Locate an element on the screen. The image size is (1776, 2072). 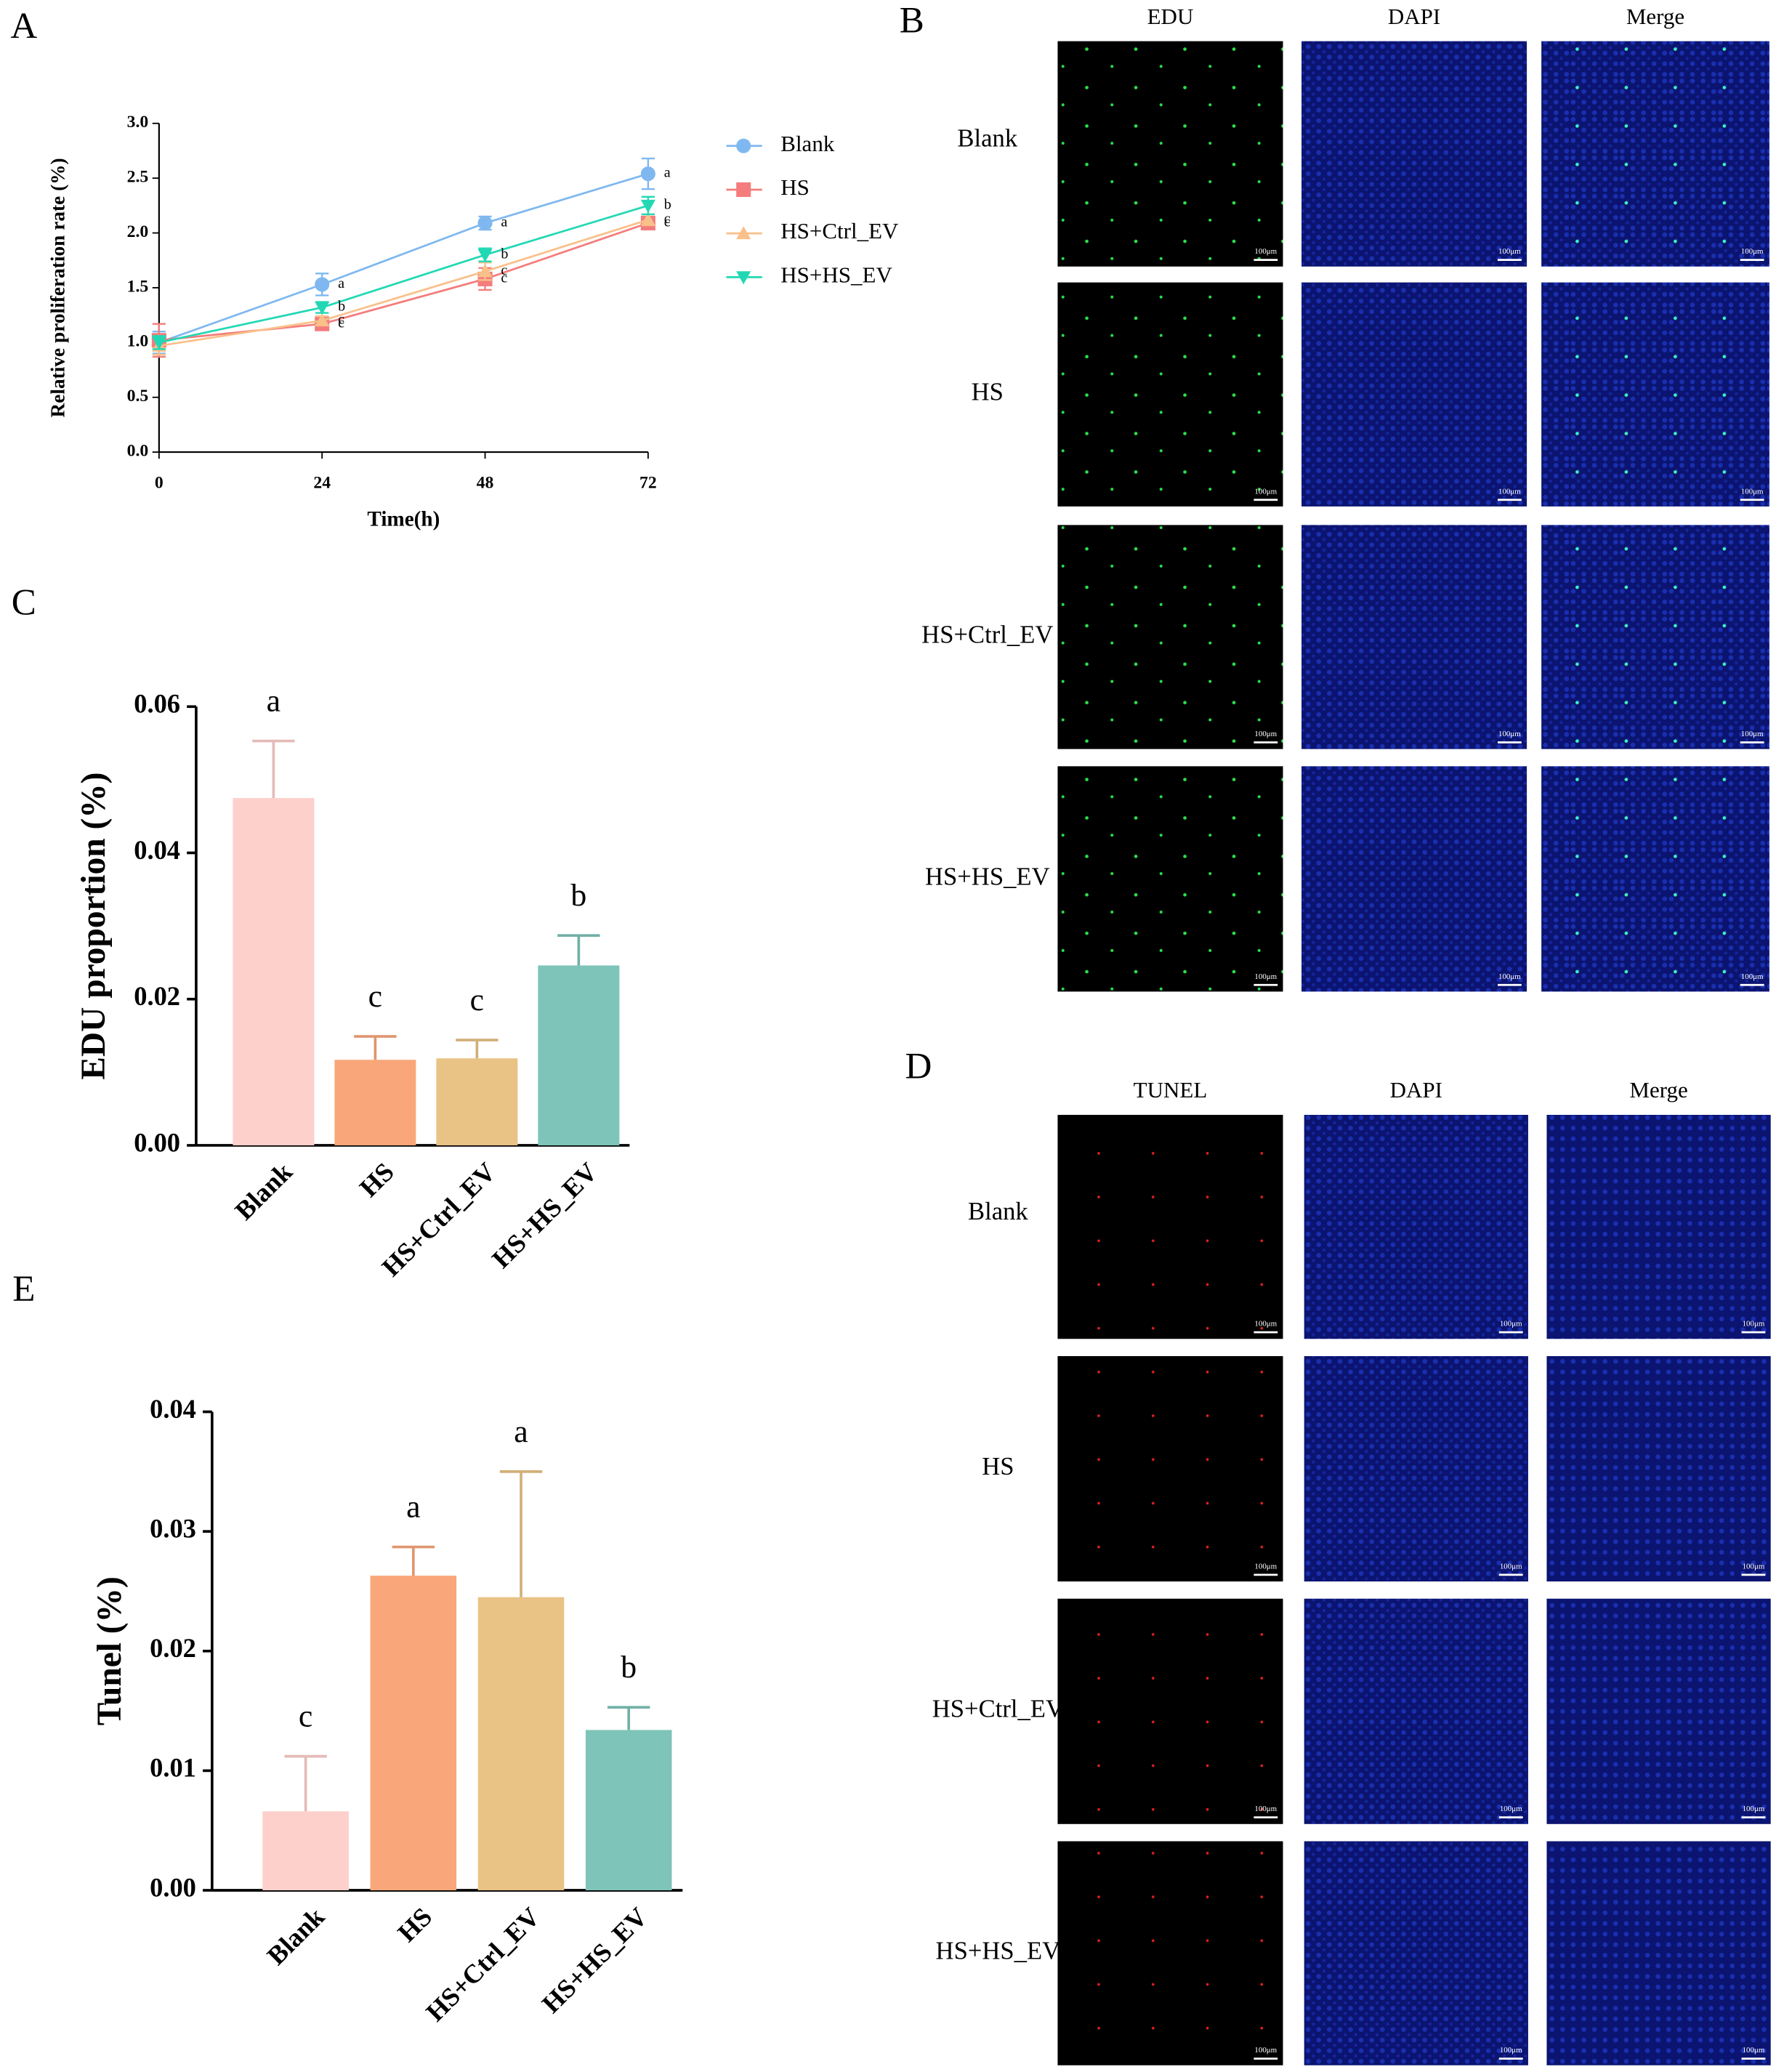
y-tick-label: 1.5 is located at coordinates (138, 287).